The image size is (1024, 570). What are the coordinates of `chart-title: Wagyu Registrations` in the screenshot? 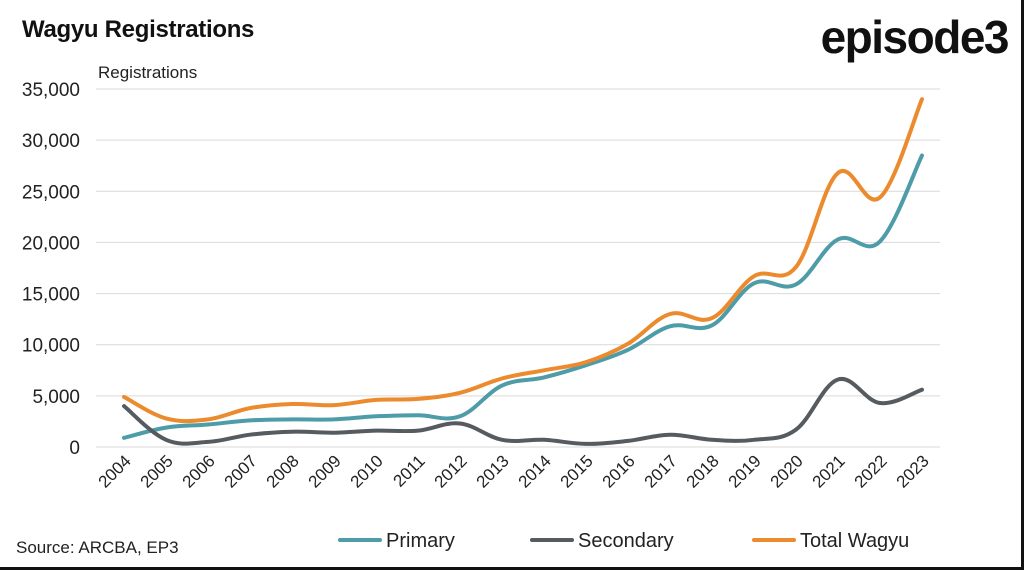 It's located at (138, 29).